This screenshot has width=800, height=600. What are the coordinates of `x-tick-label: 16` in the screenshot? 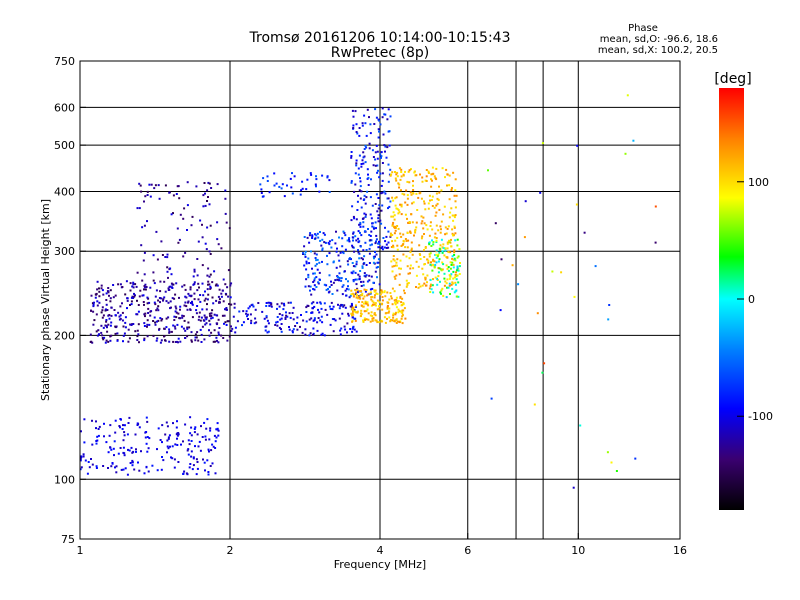 It's located at (680, 550).